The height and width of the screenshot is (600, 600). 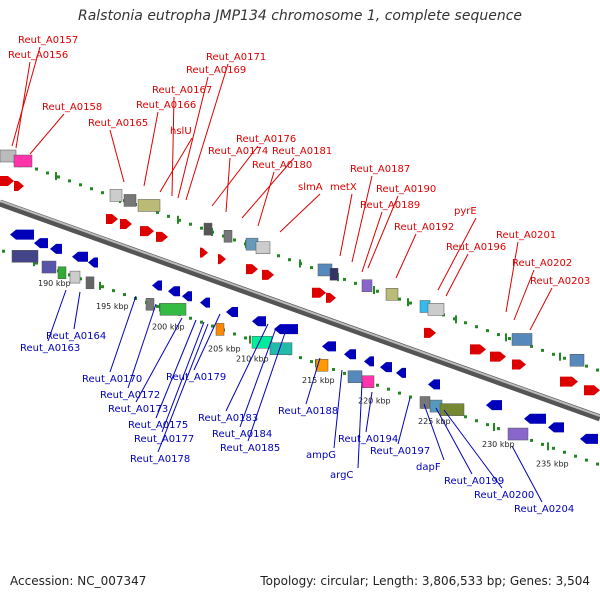 I want to click on forward-gene-label: Reut_A0156, so click(x=38, y=55).